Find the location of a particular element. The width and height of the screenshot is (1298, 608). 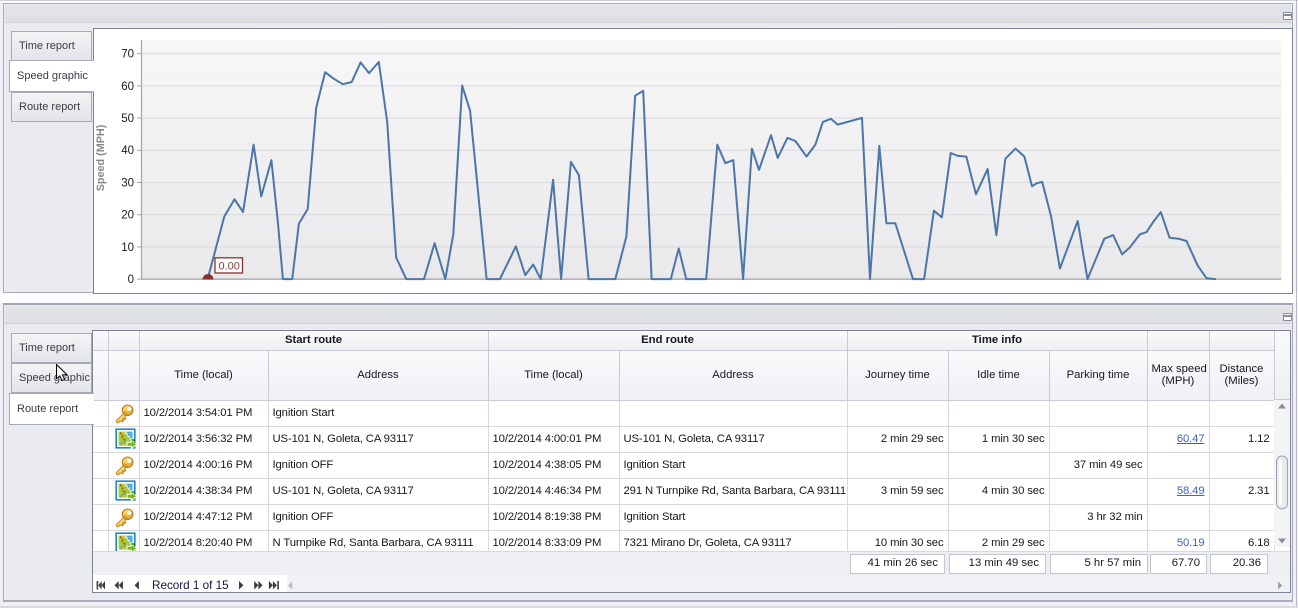

svg-text: 0.00 is located at coordinates (229, 267).